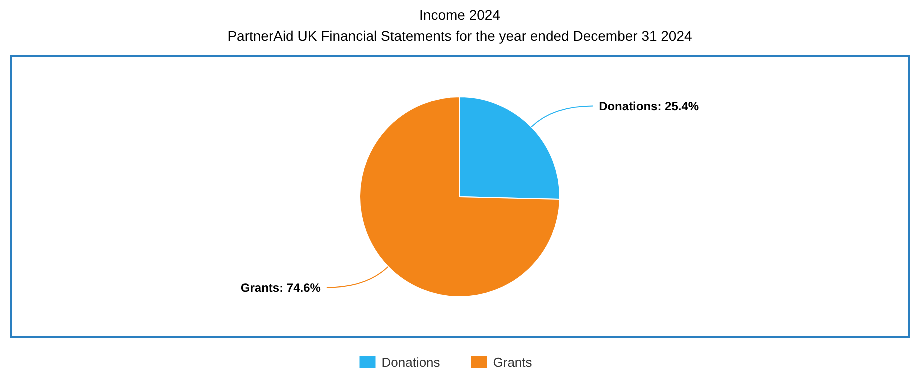  Describe the element at coordinates (460, 36) in the screenshot. I see `chart-subtitle: PartnerAid UK Financial Statements for the year ended December 31 2024` at that location.